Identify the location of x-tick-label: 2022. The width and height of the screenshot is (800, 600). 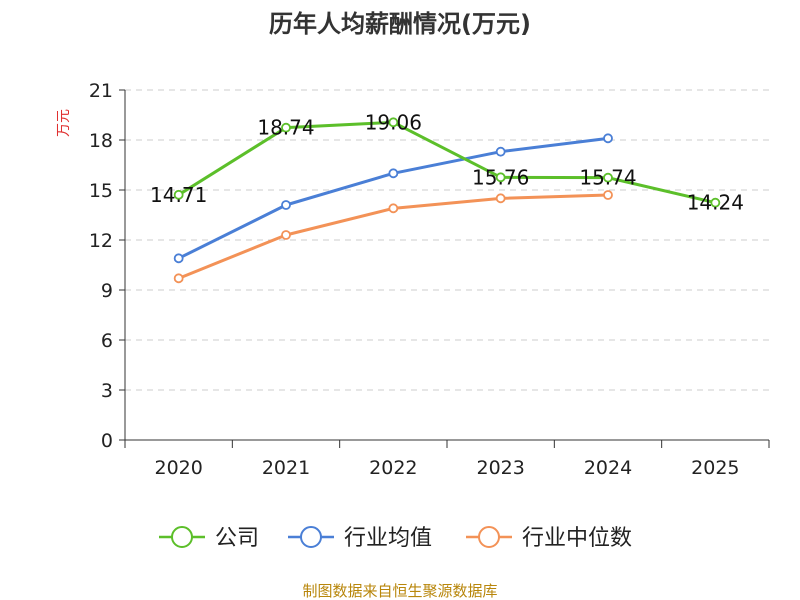
(393, 468).